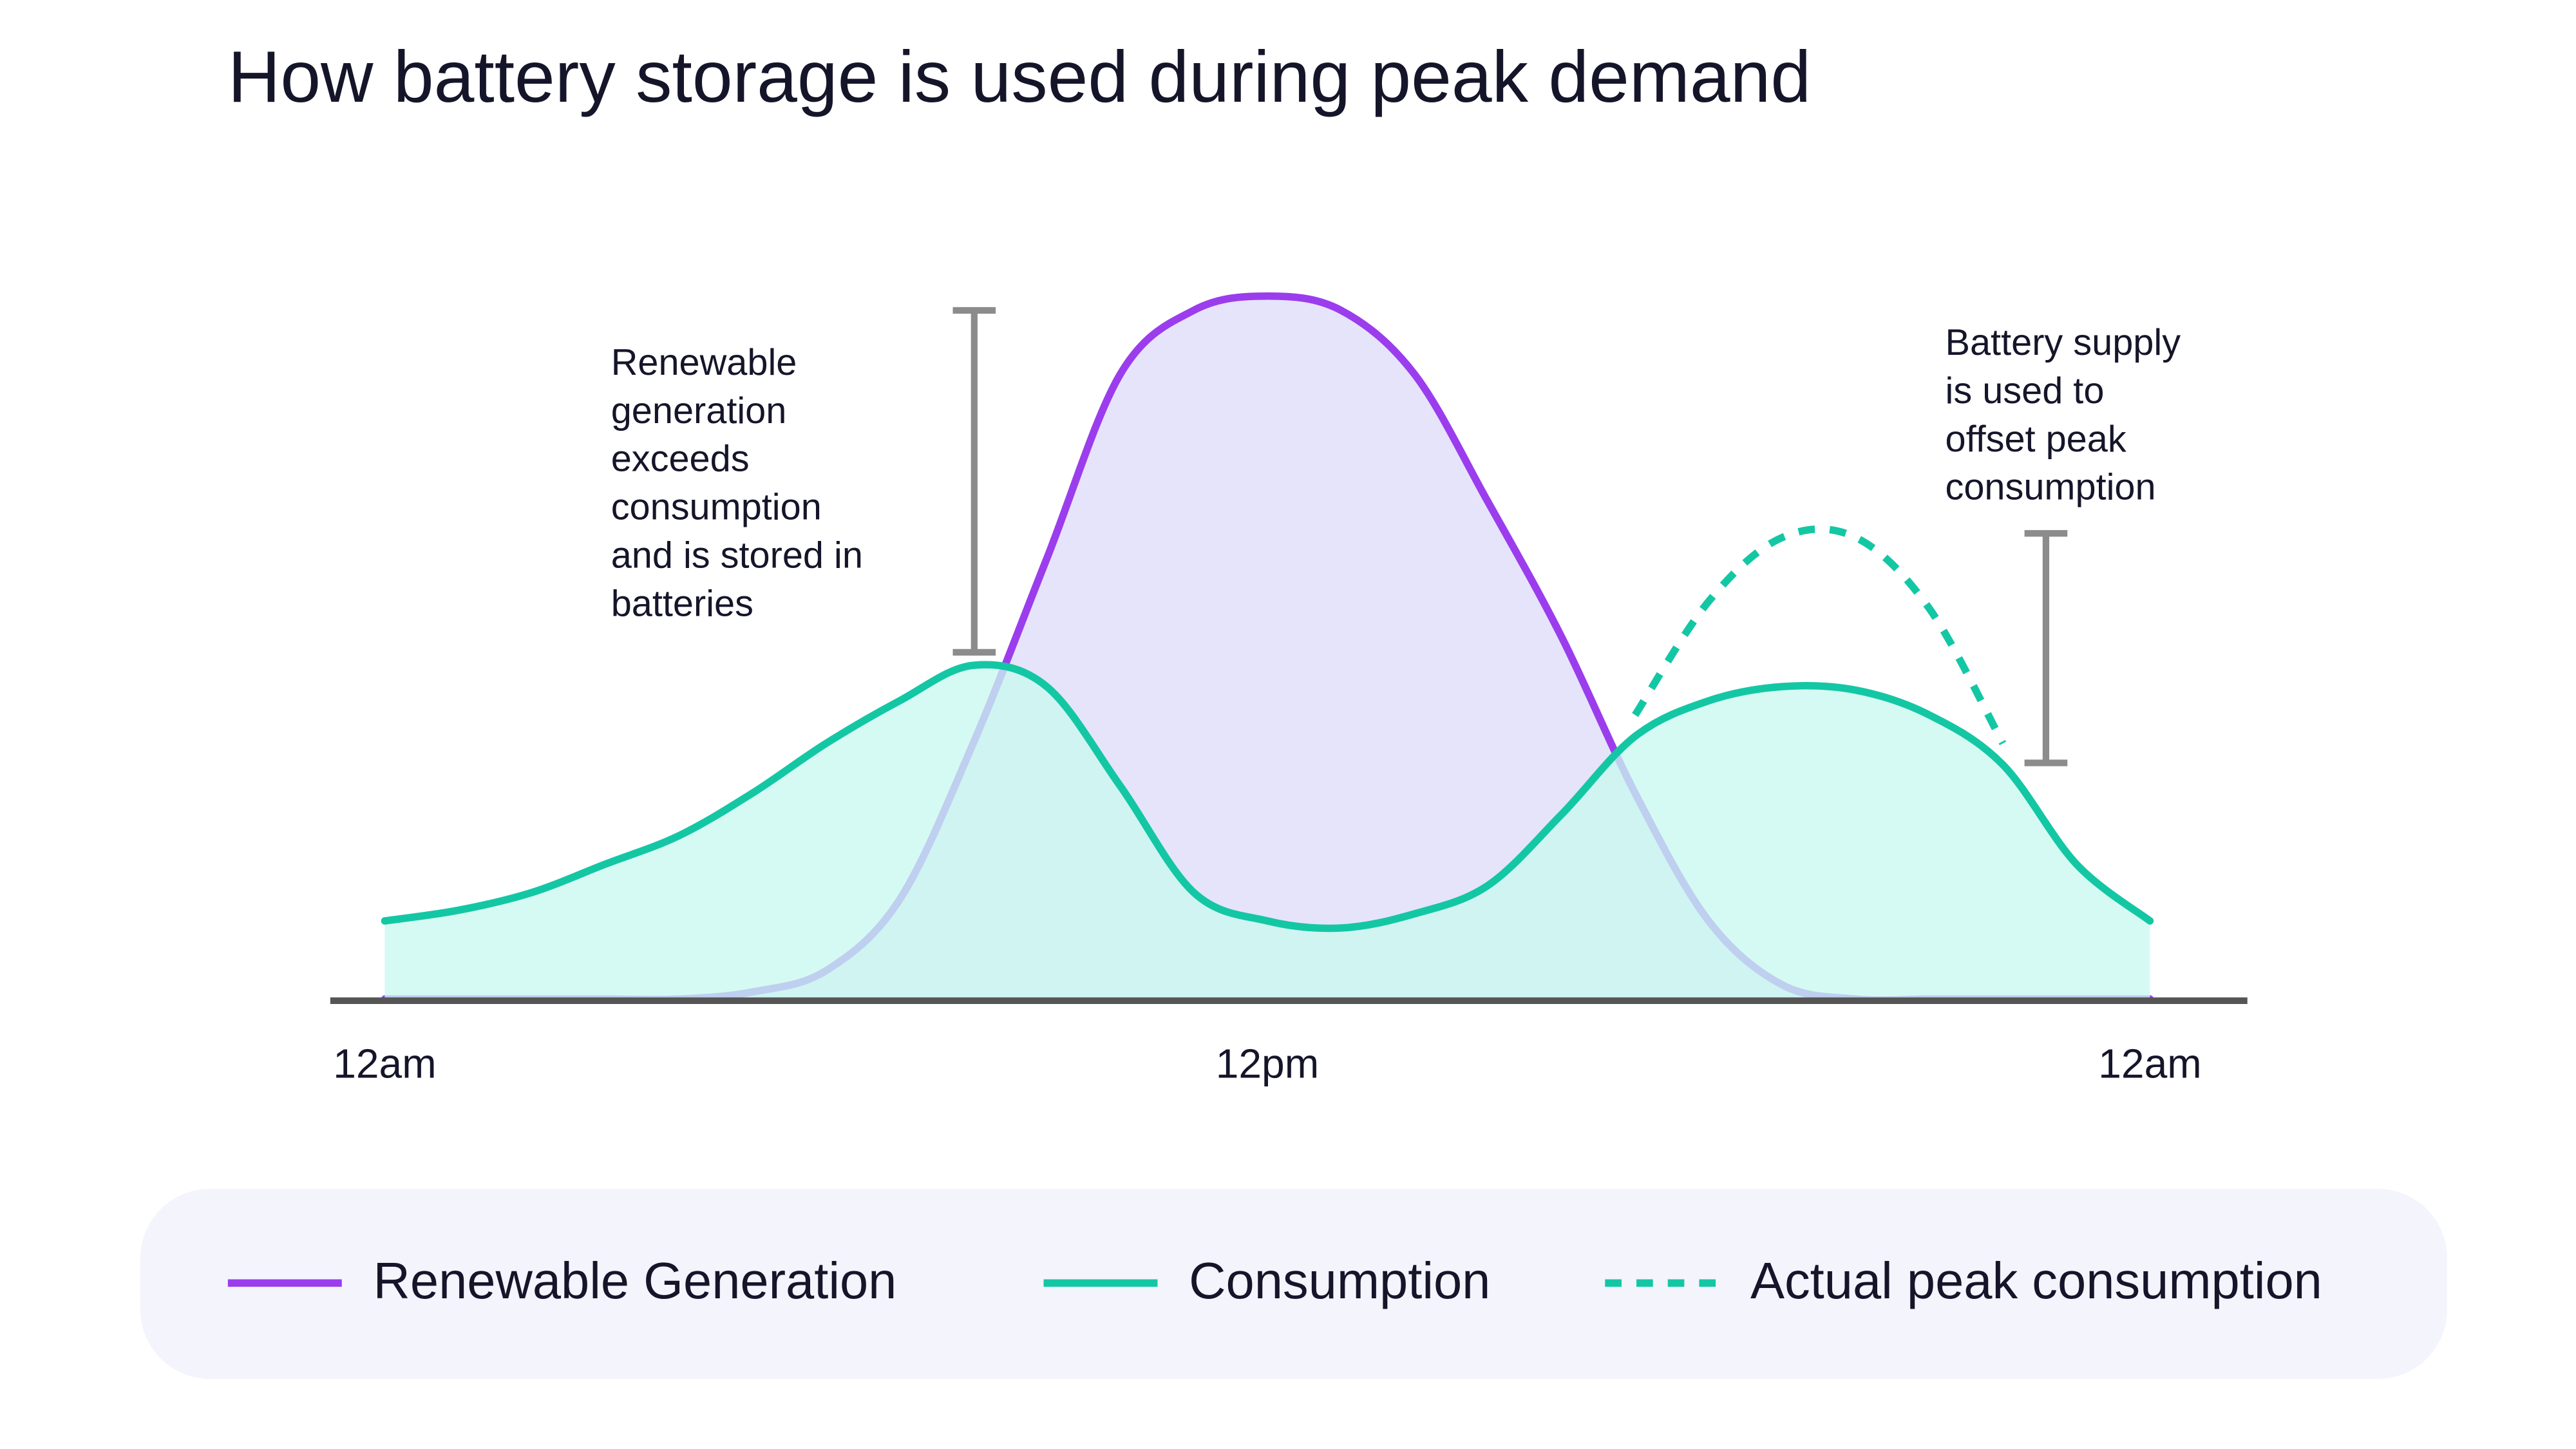 The height and width of the screenshot is (1449, 2576). I want to click on brackets, so click(1510, 537).